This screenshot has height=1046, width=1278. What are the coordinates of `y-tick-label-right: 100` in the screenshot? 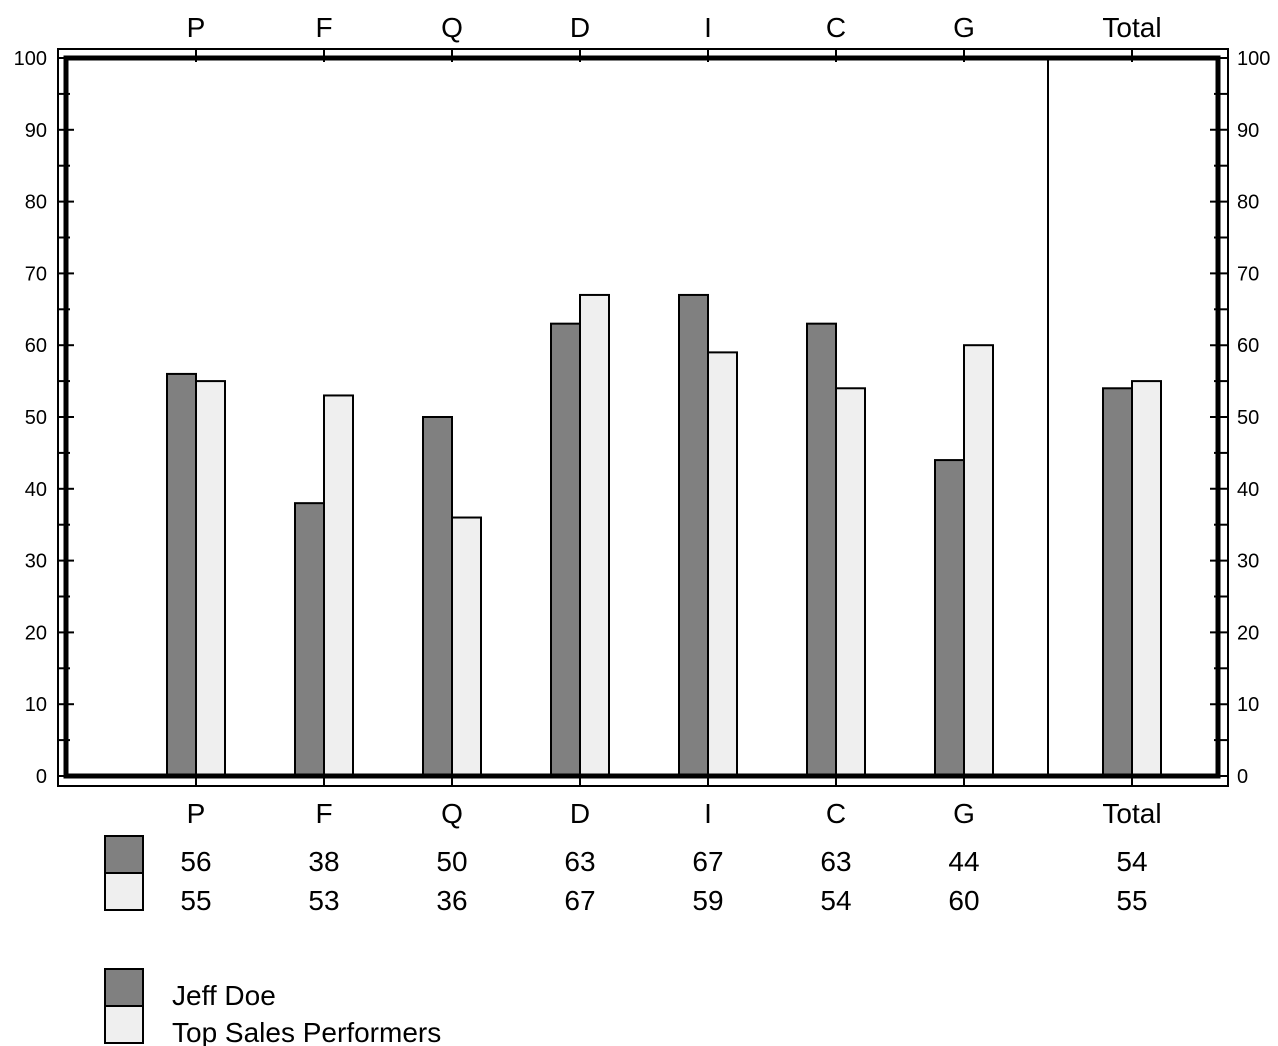 It's located at (1253, 59).